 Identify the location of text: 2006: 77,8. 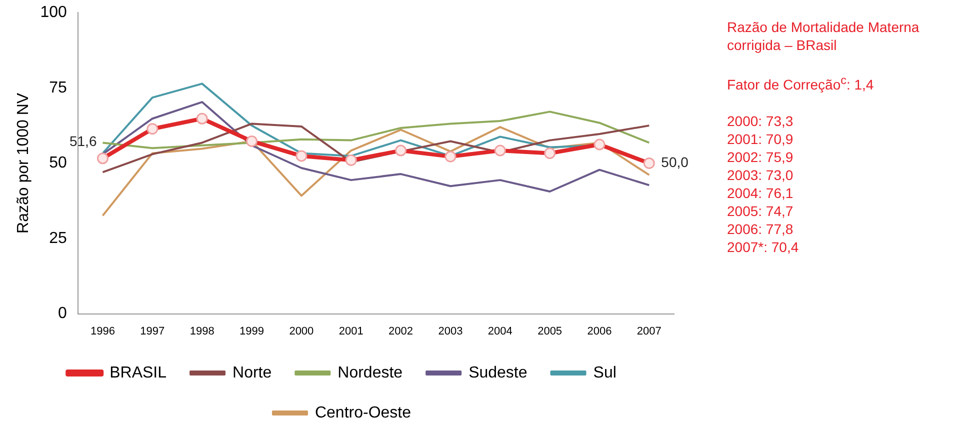
(760, 229).